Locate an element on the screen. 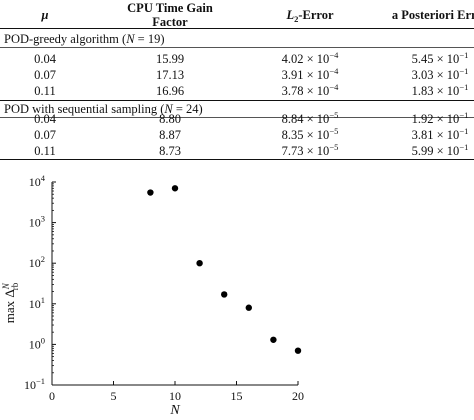 Image resolution: width=474 pixels, height=420 pixels. header-a-posteriori-error: a Posteriori Error is located at coordinates (432, 15).